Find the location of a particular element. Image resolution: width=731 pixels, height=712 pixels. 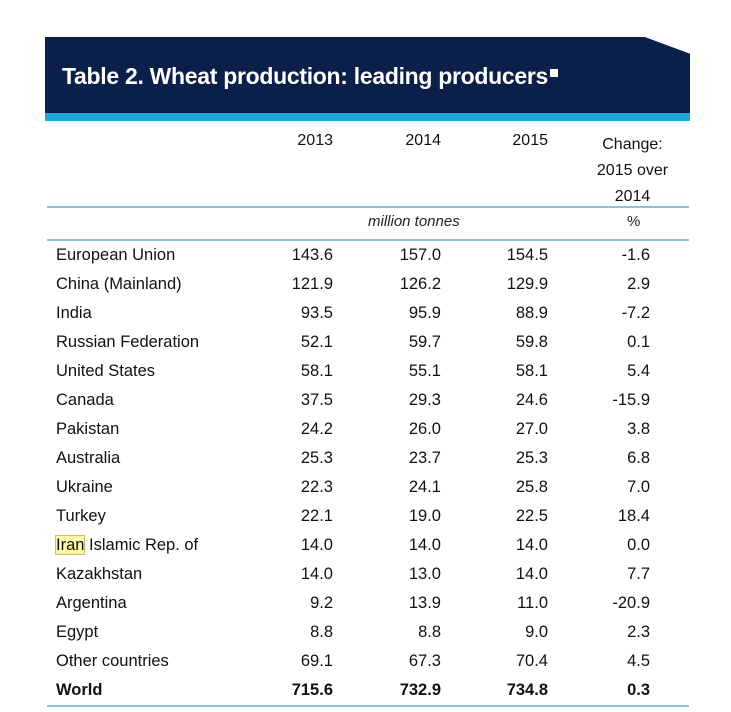

column-header-2013: 2013 is located at coordinates (315, 140).